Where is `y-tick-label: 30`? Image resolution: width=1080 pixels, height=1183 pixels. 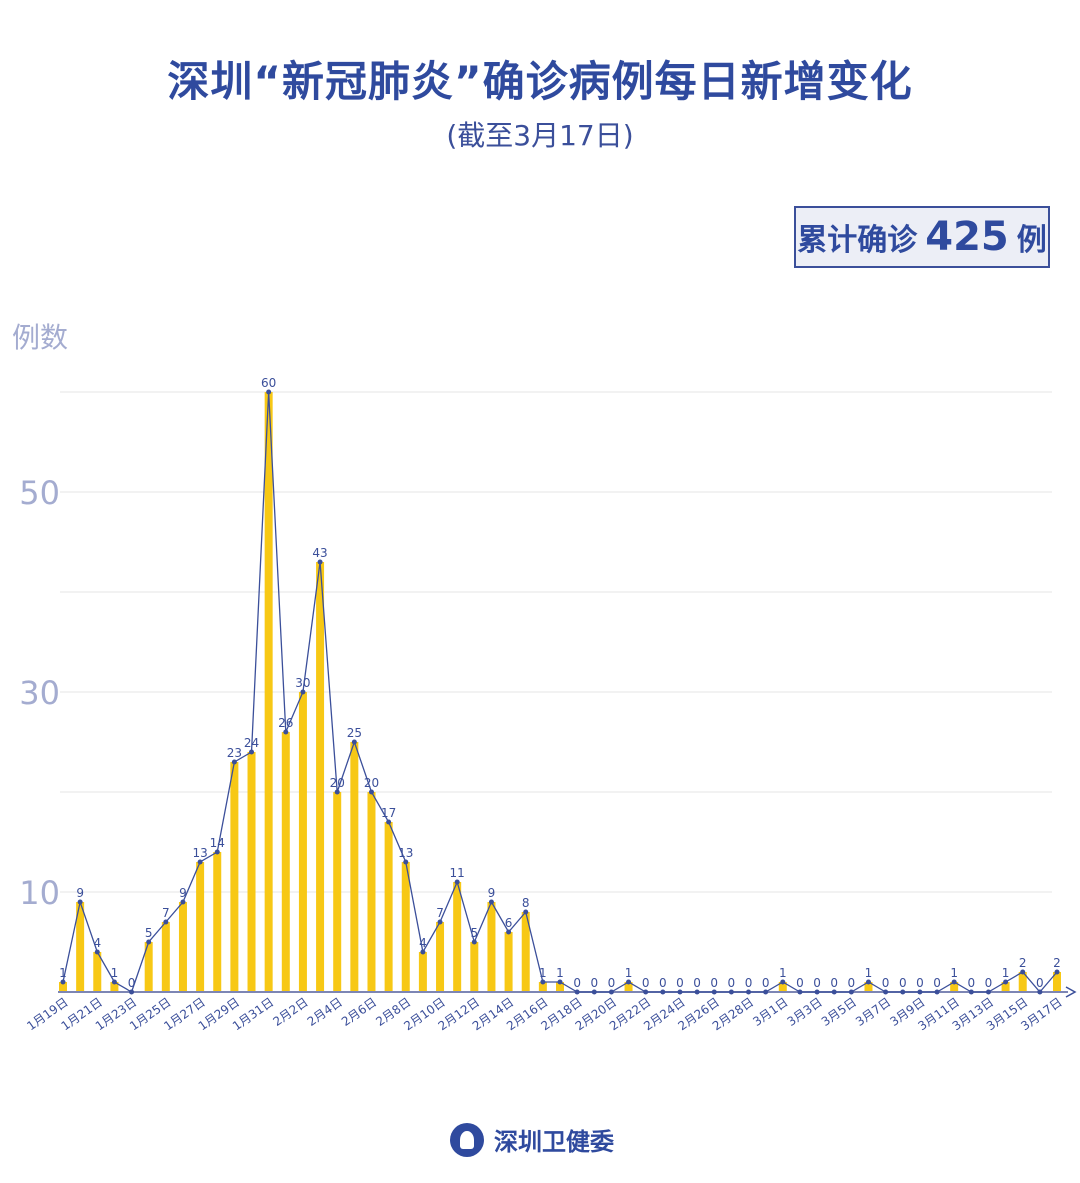
y-tick-label: 30 is located at coordinates (39, 693).